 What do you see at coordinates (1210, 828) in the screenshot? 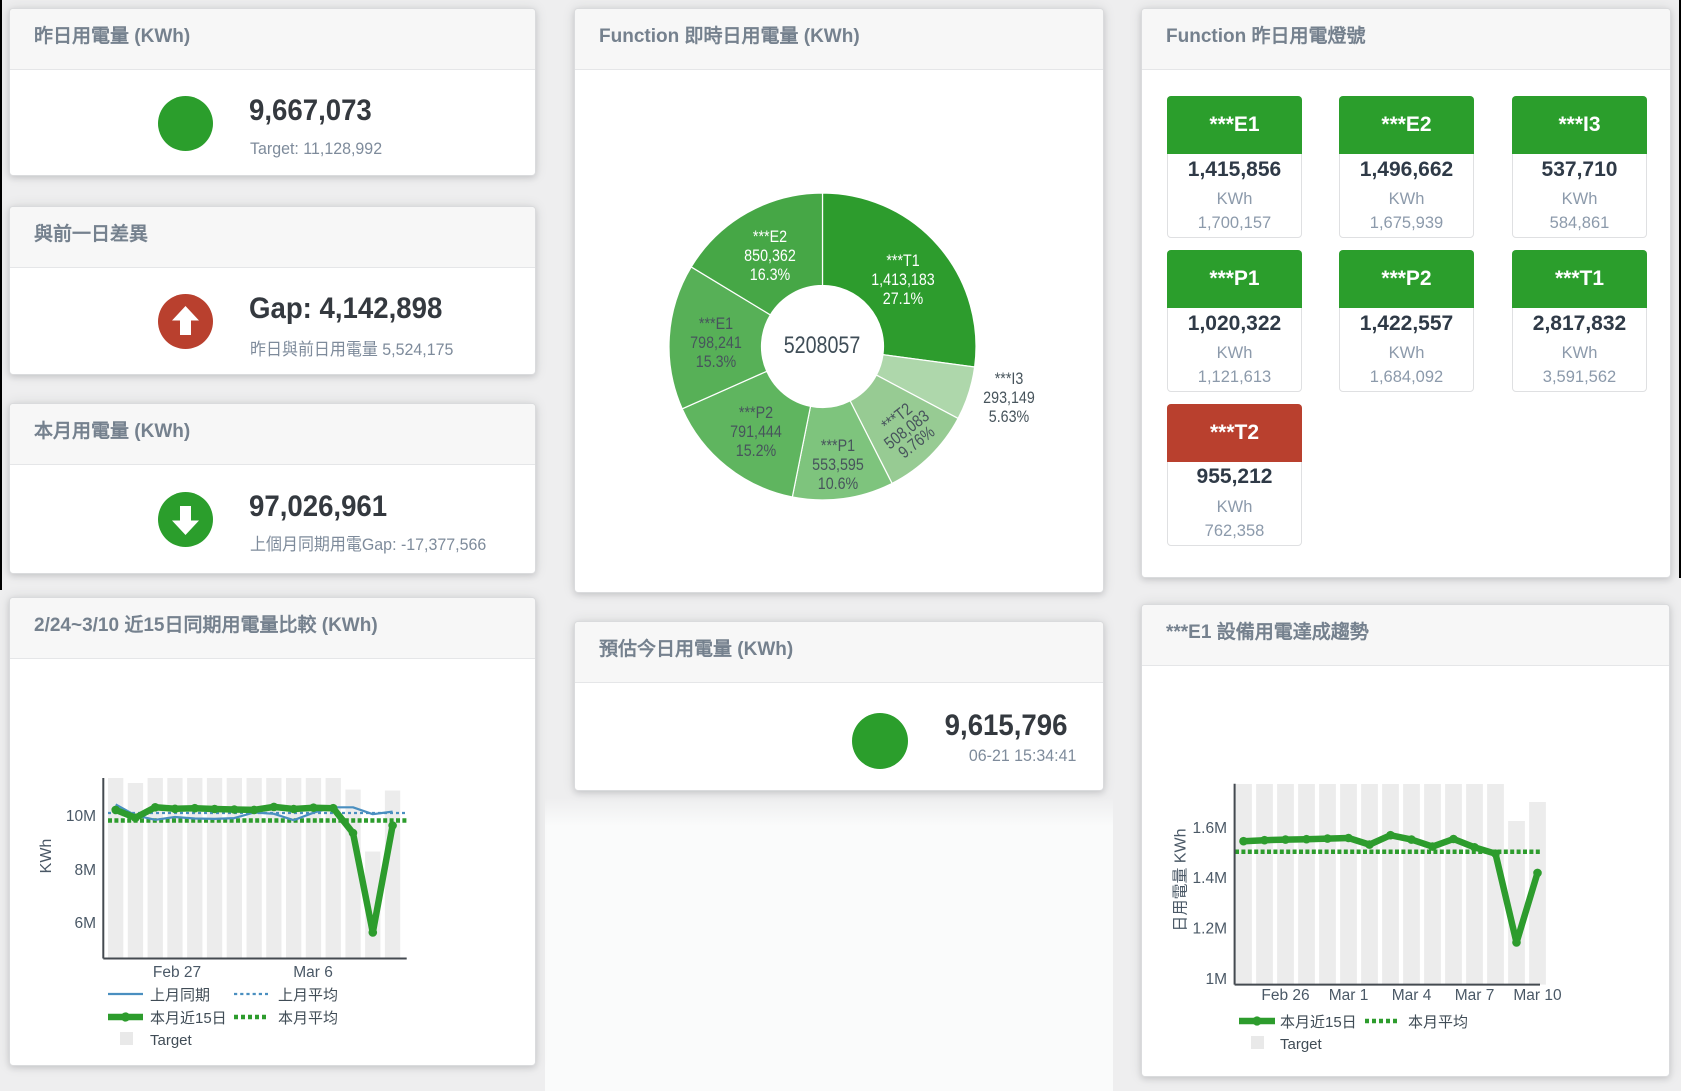
I see `svg-text: 1.6M` at bounding box center [1210, 828].